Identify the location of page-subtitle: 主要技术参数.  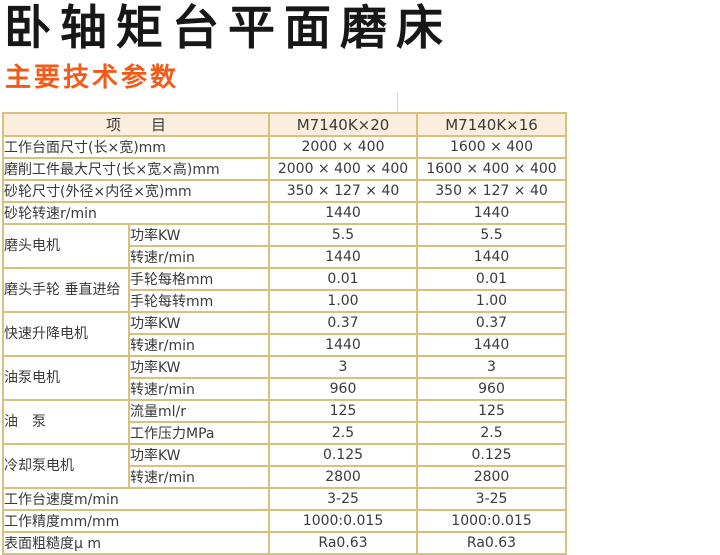
(92, 78).